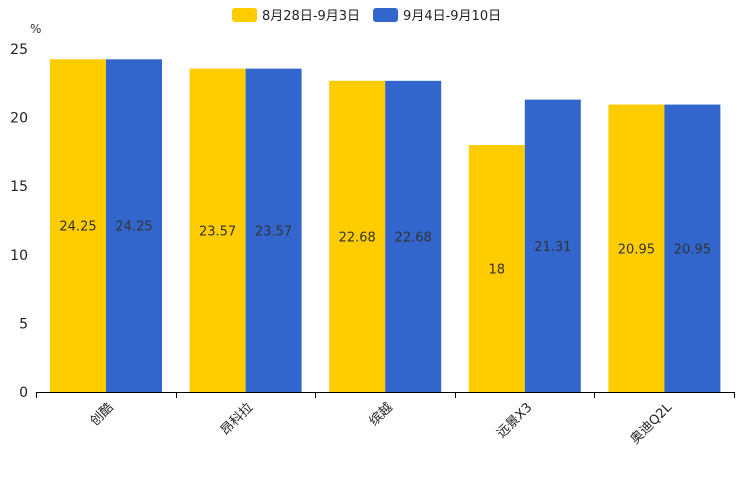 Image resolution: width=744 pixels, height=500 pixels. What do you see at coordinates (19, 119) in the screenshot?
I see `y-tick-label: 20` at bounding box center [19, 119].